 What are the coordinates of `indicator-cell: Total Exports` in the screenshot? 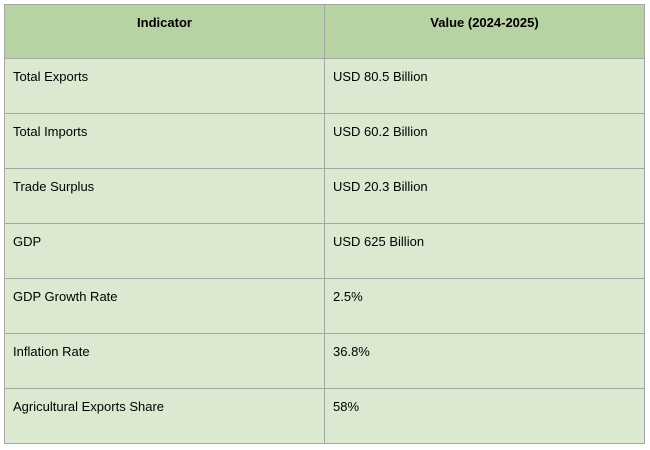 It's located at (164, 86).